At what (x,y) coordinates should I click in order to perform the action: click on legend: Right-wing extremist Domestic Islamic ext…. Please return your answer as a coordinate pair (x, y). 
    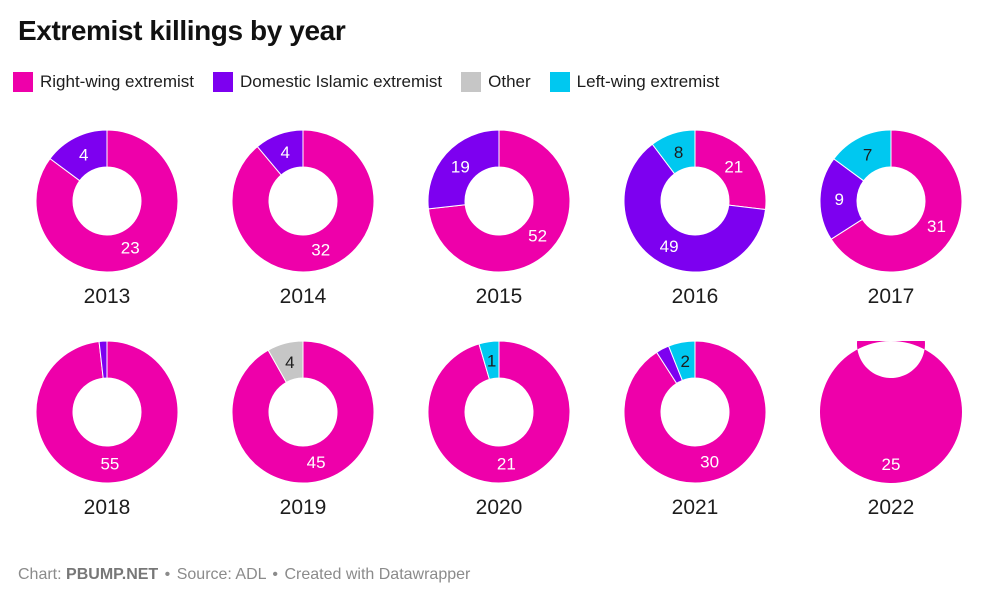
    Looking at the image, I should click on (366, 82).